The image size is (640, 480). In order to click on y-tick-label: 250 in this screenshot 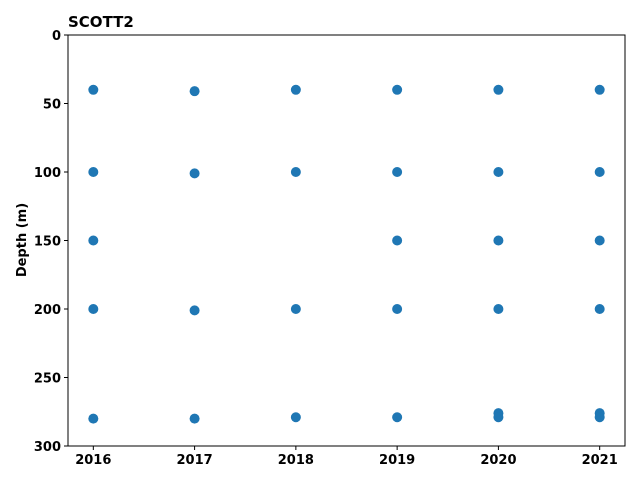, I will do `click(47, 379)`.